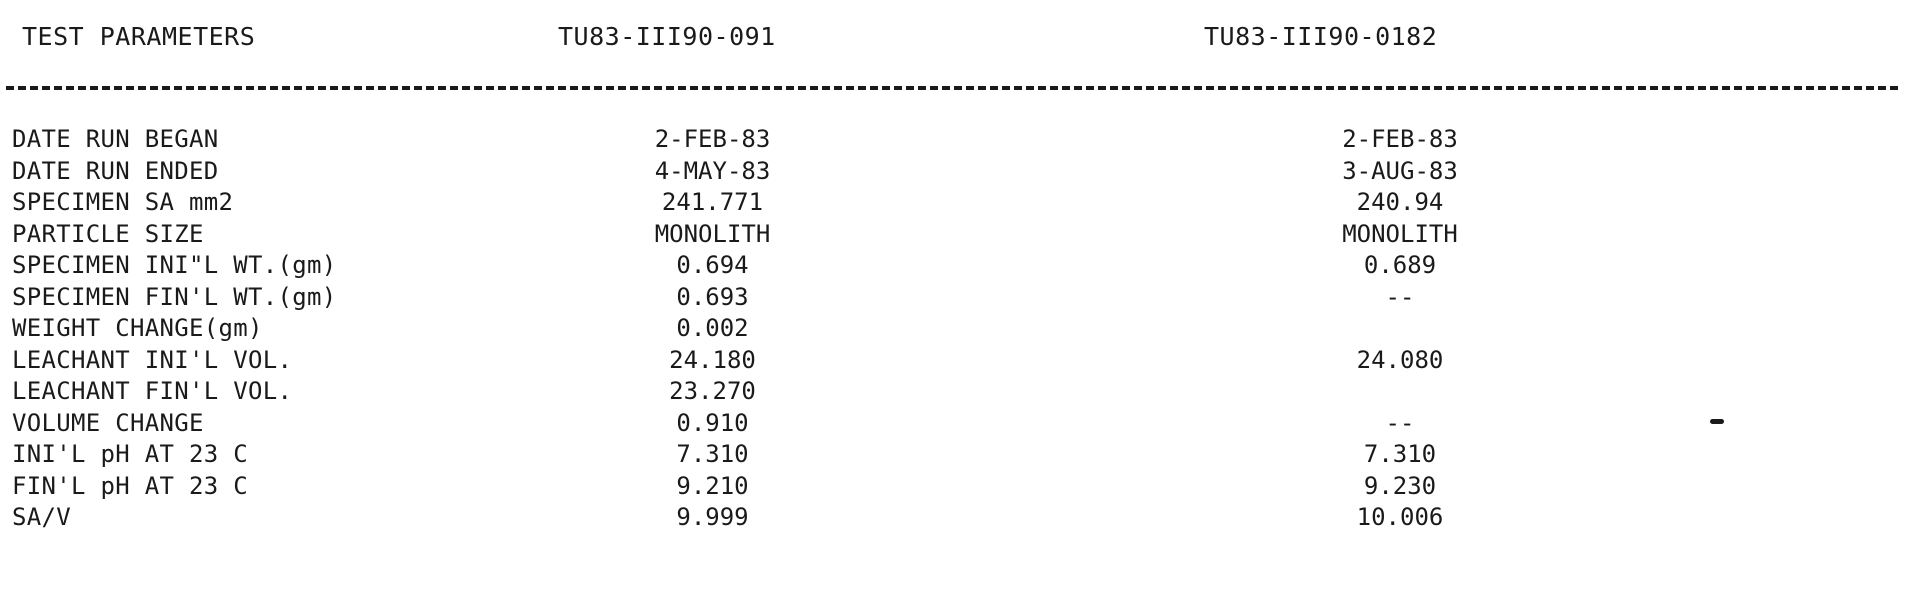 The height and width of the screenshot is (599, 1905). Describe the element at coordinates (952, 424) in the screenshot. I see `table-row: VOLUME CHANGE 0.910 --` at that location.